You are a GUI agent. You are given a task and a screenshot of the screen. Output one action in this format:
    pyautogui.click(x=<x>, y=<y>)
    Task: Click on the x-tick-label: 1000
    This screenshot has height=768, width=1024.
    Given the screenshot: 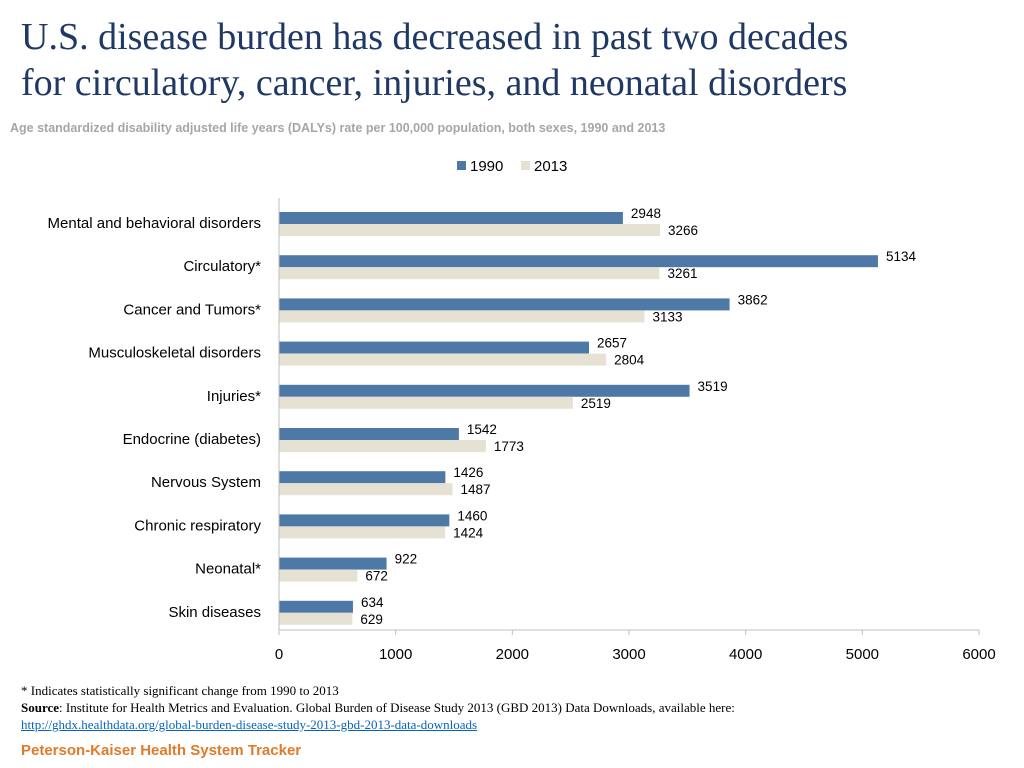 What is the action you would take?
    pyautogui.click(x=395, y=654)
    